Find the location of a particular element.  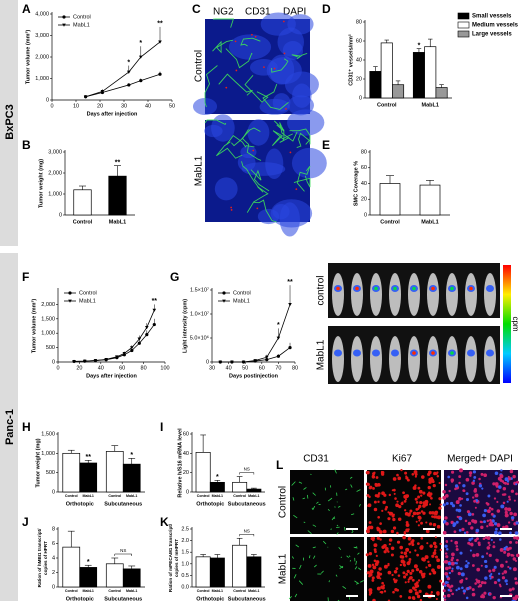

x-tick-label: Control is located at coordinates (83, 222).